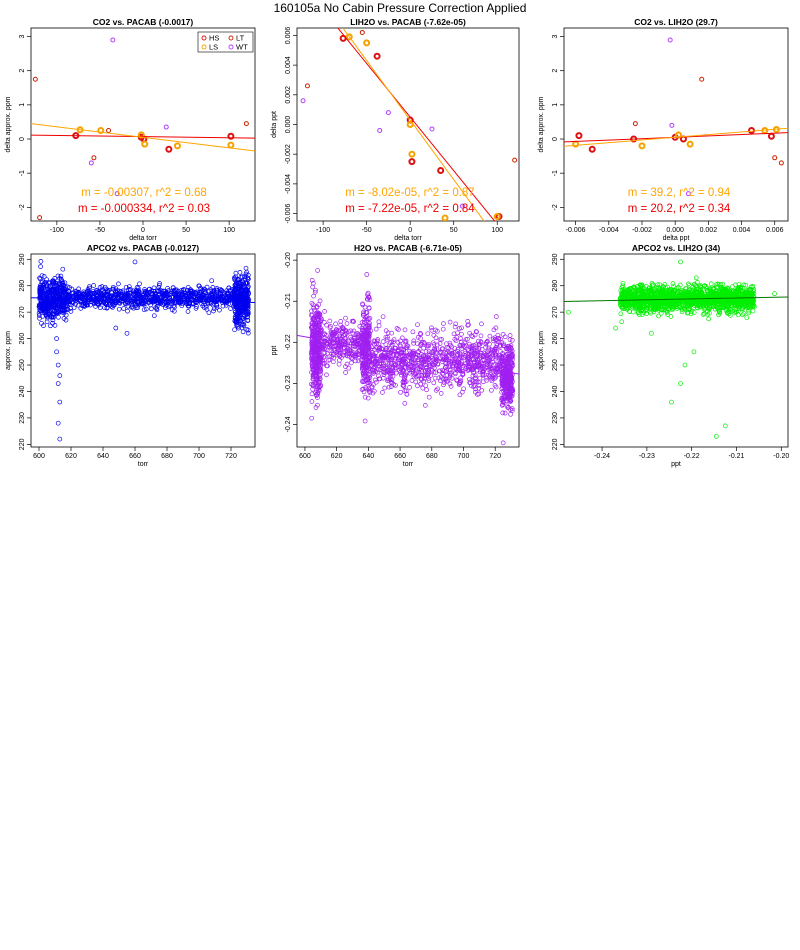 The image size is (800, 950). What do you see at coordinates (22, 312) in the screenshot?
I see `y-tick-label: 270` at bounding box center [22, 312].